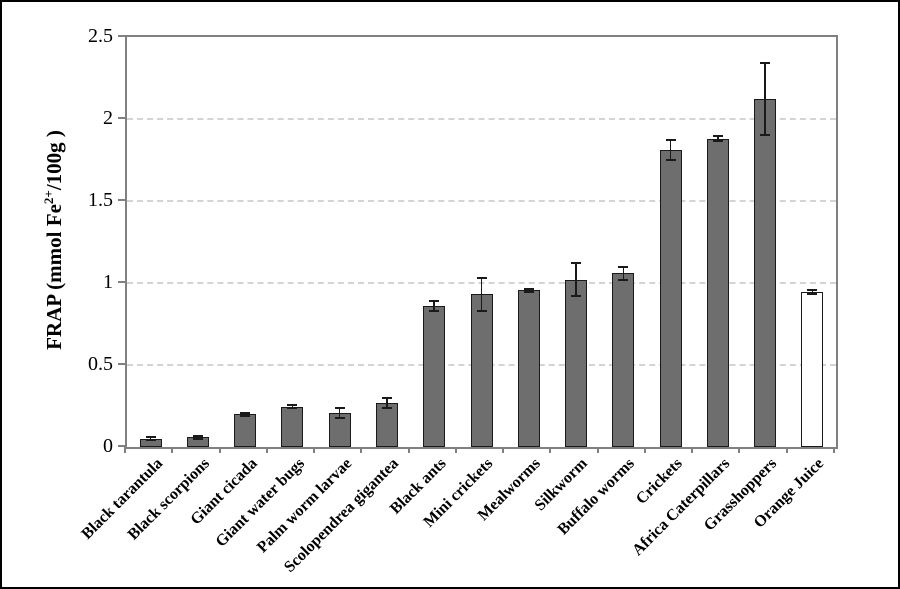 The height and width of the screenshot is (589, 900). Describe the element at coordinates (121, 364) in the screenshot. I see `y-tick-mark-0.5` at that location.